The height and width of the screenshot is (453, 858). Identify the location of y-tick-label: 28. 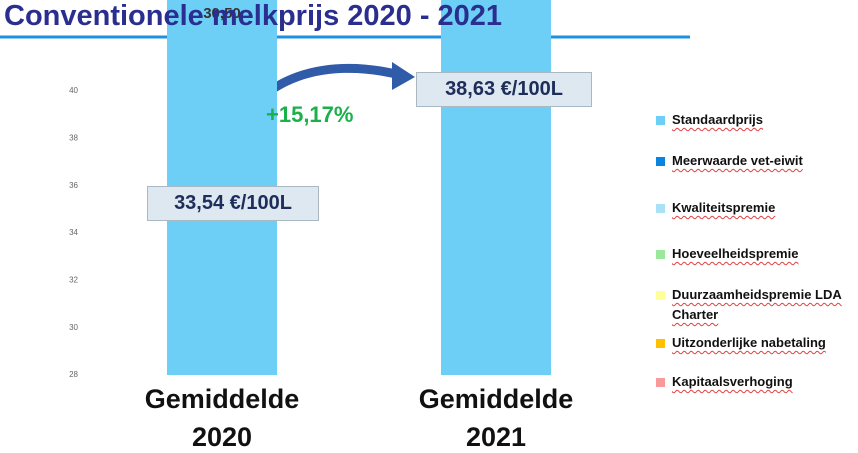
(73, 374).